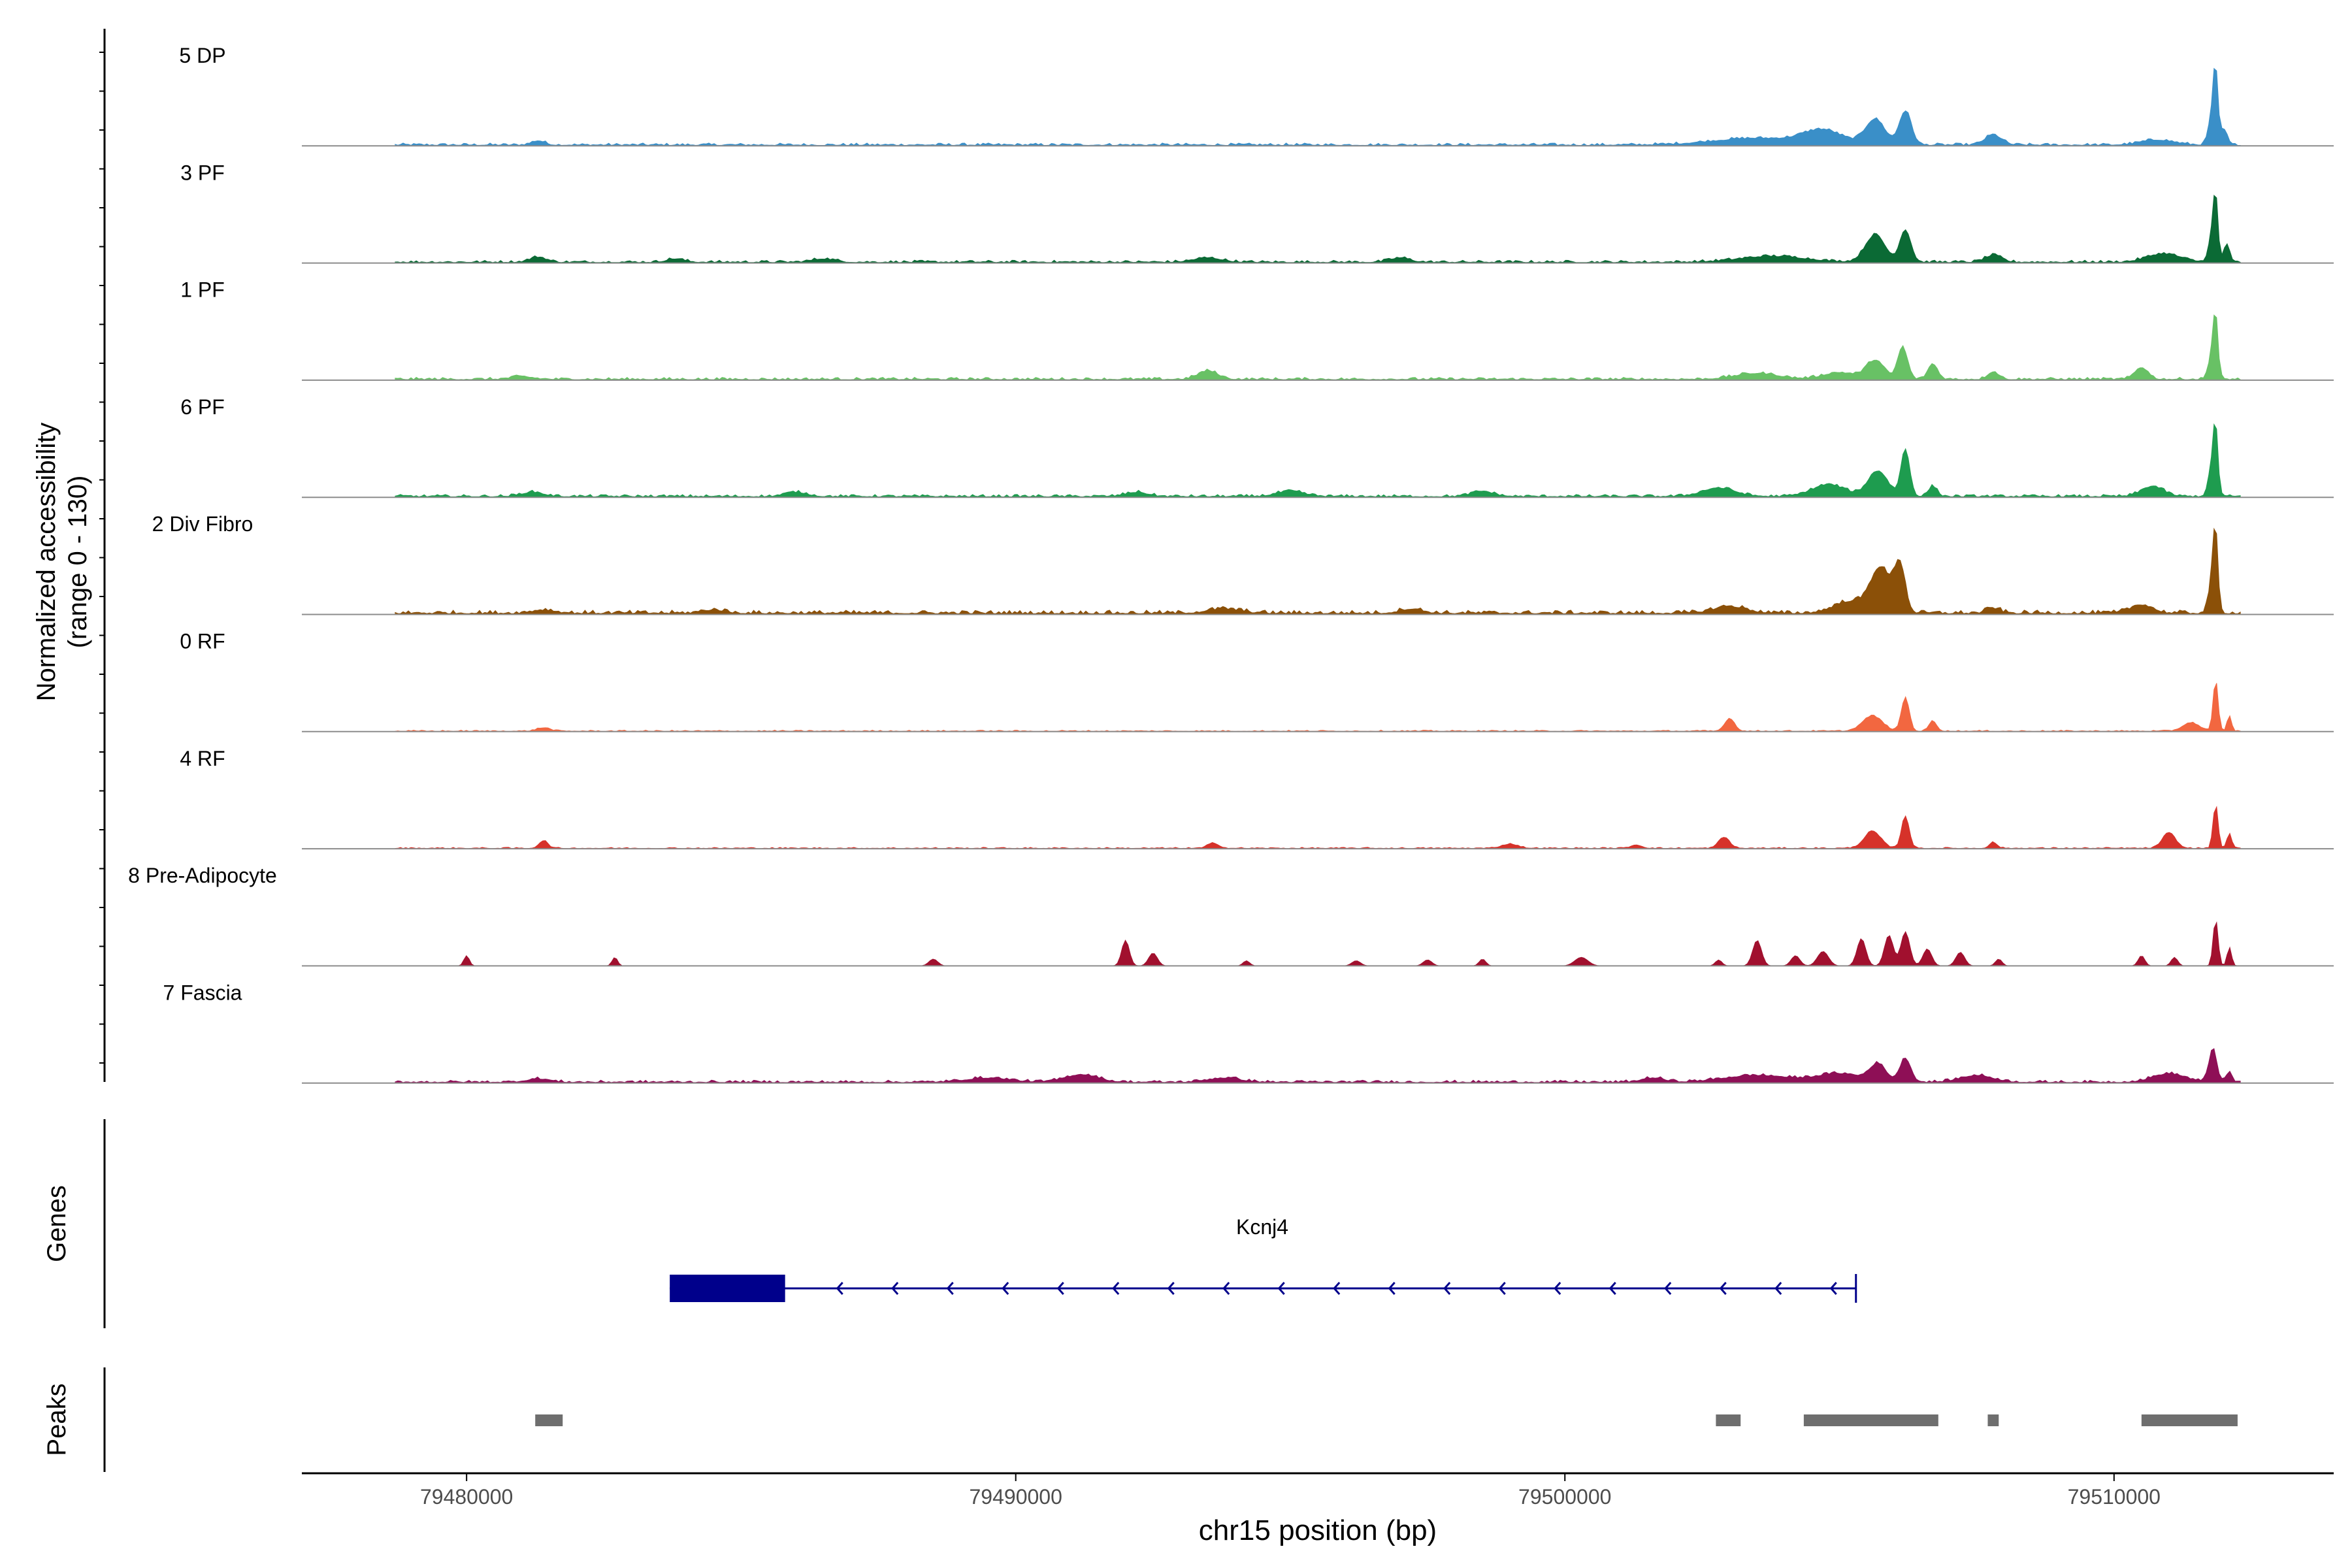 Image resolution: width=2352 pixels, height=1568 pixels. What do you see at coordinates (56, 1419) in the screenshot?
I see `peaks-axis-label: Peaks` at bounding box center [56, 1419].